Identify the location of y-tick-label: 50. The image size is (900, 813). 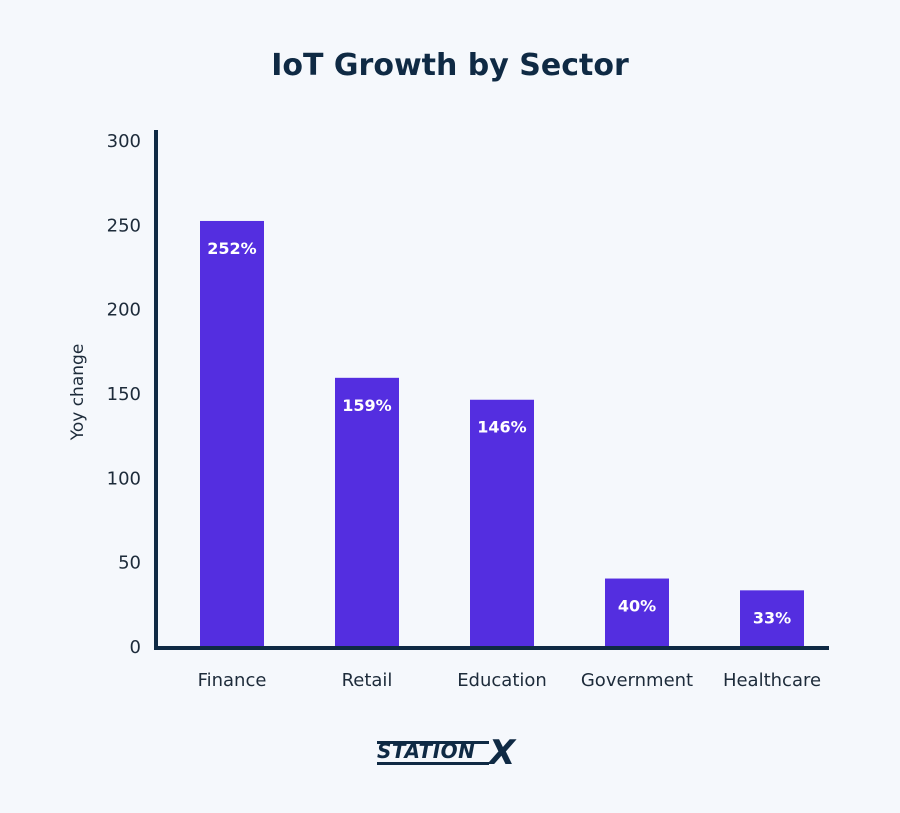
(129, 563).